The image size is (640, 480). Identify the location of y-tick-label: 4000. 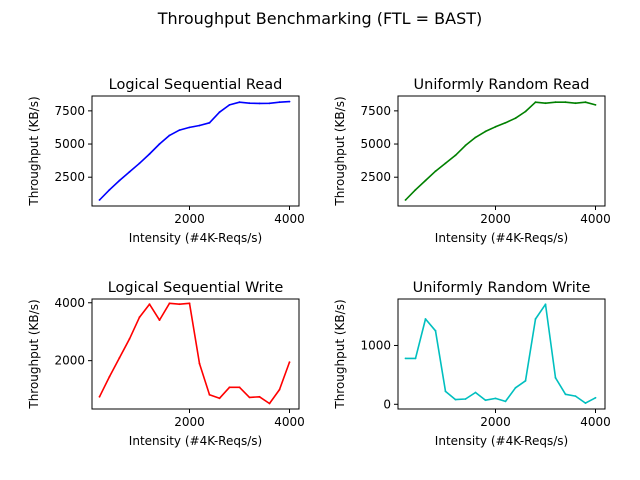
(69, 303).